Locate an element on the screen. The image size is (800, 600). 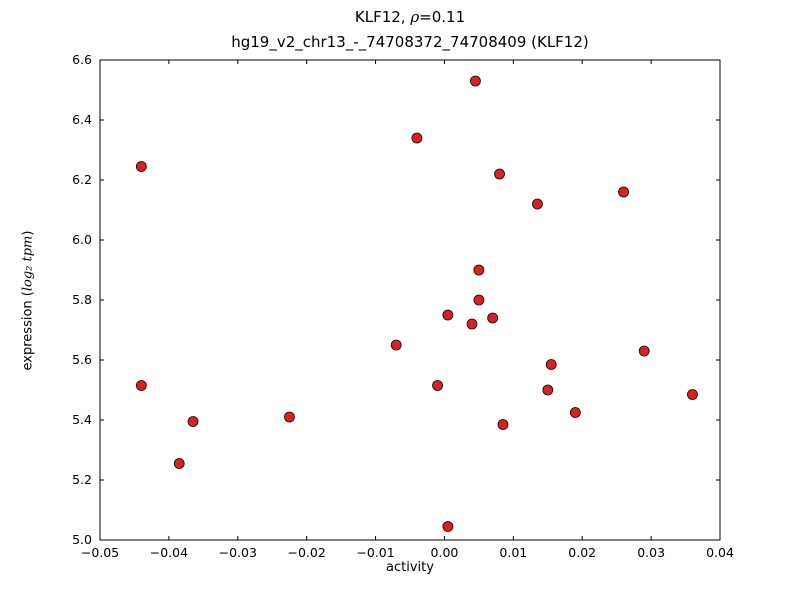
y-label-math: log₂ tpm is located at coordinates (28, 263).